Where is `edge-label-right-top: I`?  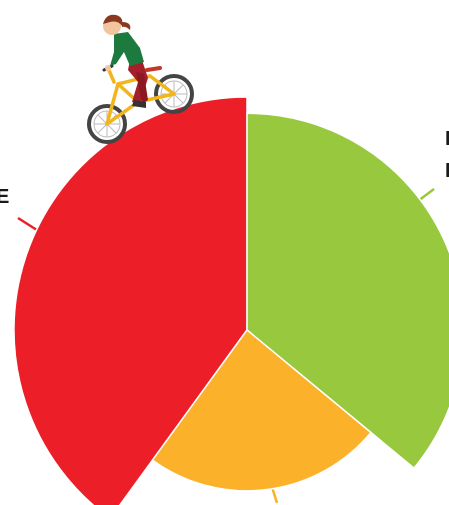
edge-label-right-top: I is located at coordinates (447, 139).